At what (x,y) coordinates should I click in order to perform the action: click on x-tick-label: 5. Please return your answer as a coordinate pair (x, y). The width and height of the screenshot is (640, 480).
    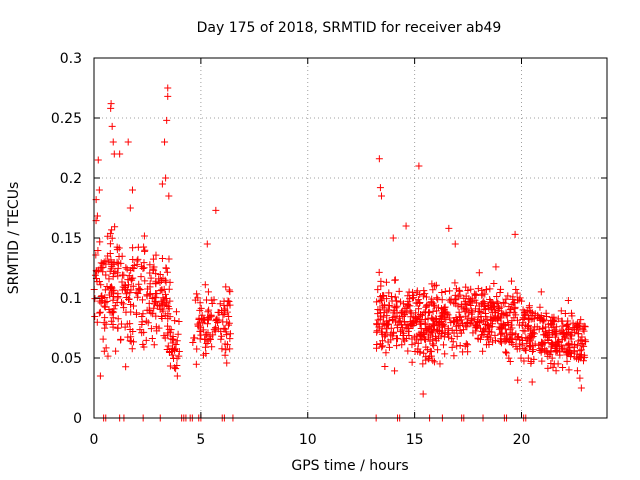
    Looking at the image, I should click on (200, 440).